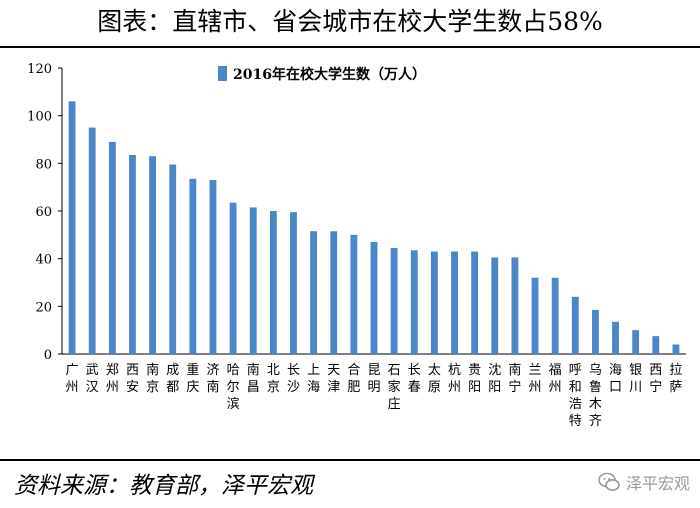 This screenshot has height=508, width=700. Describe the element at coordinates (350, 21) in the screenshot. I see `figure-title: 图表：直辖市、省会城市在校大学生数占58%` at that location.